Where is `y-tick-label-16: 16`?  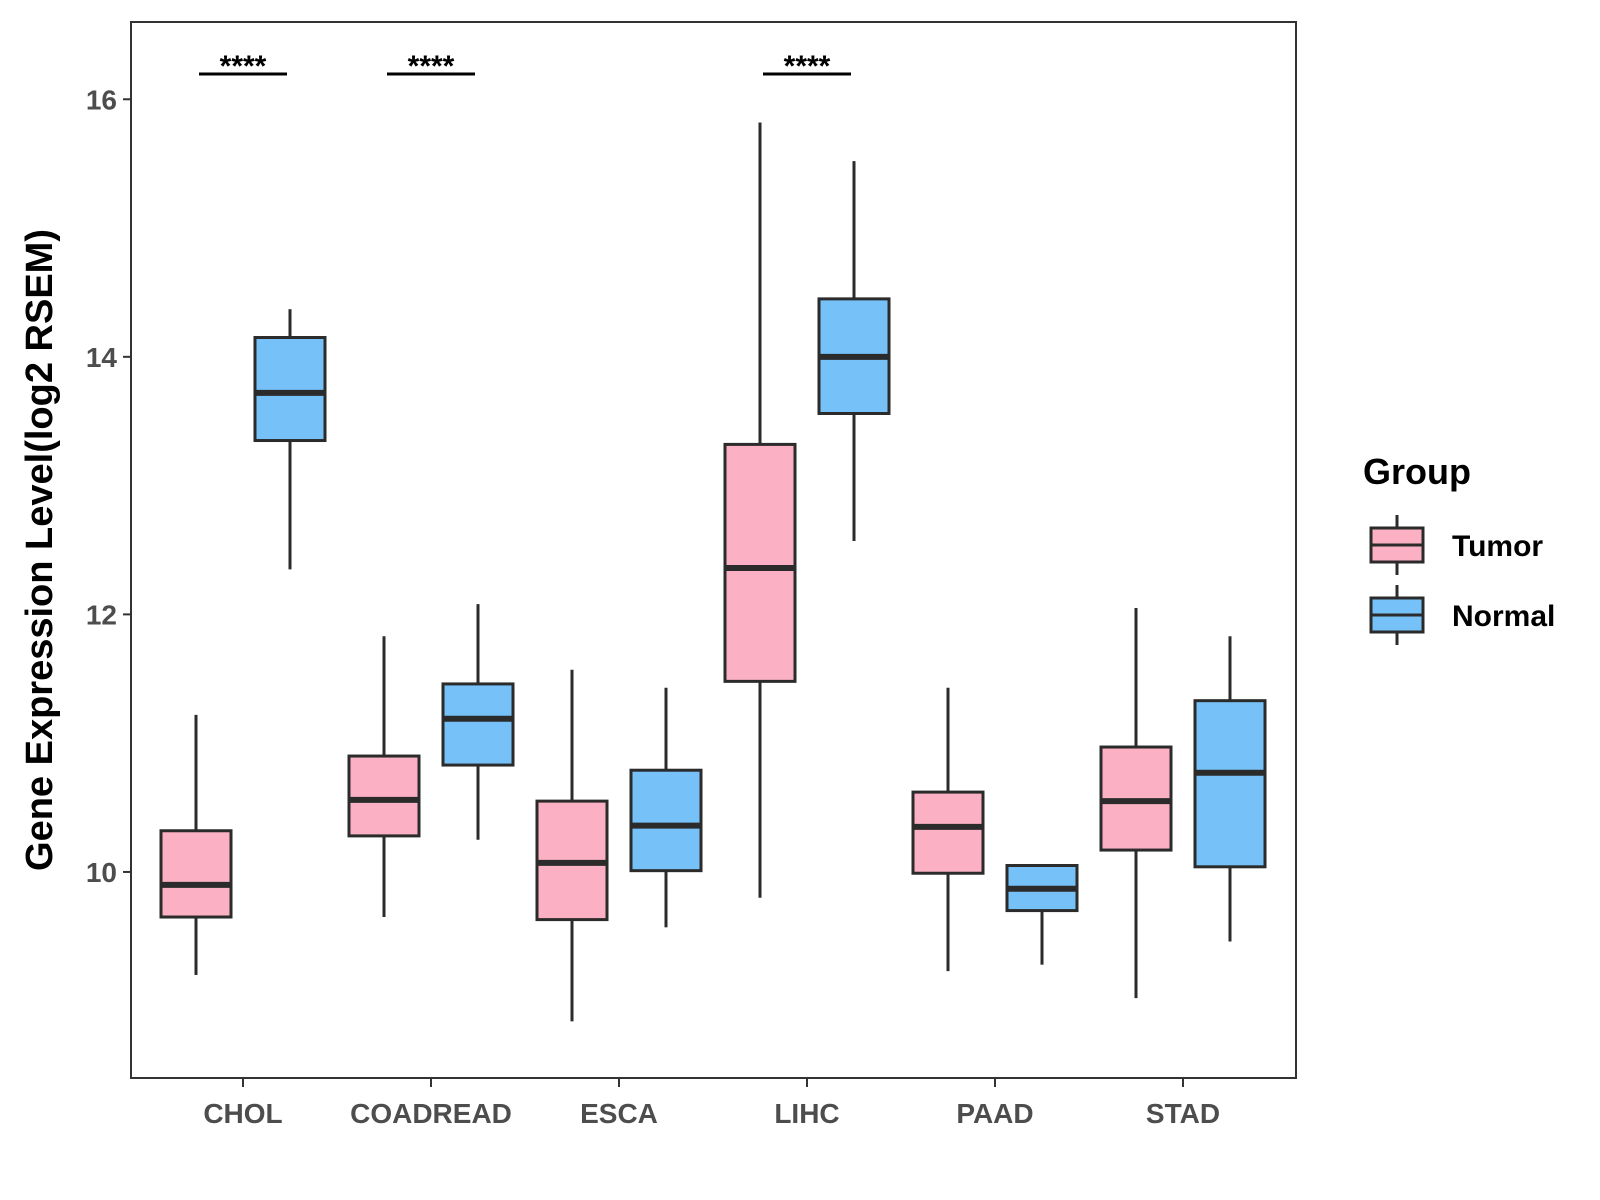 y-tick-label-16: 16 is located at coordinates (101, 99).